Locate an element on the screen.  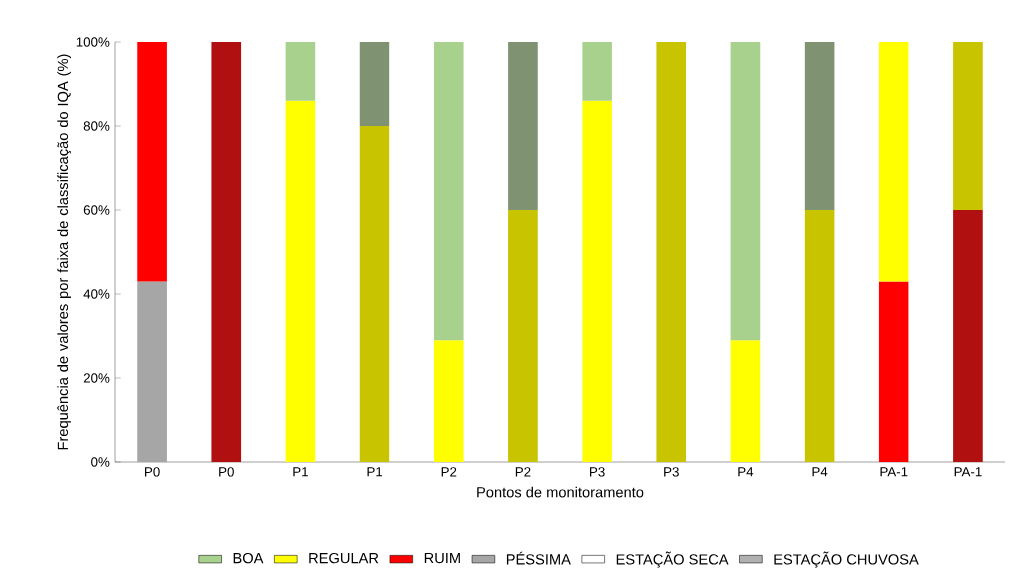
legend-label: PÉSSIMA is located at coordinates (538, 558).